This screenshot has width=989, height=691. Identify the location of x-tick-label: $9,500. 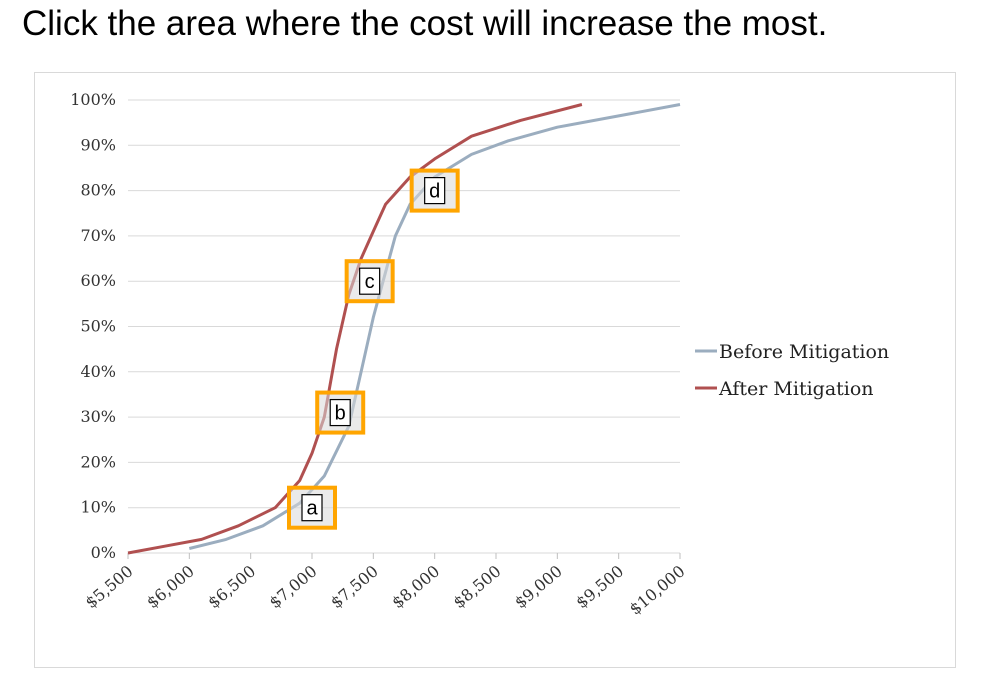
(599, 587).